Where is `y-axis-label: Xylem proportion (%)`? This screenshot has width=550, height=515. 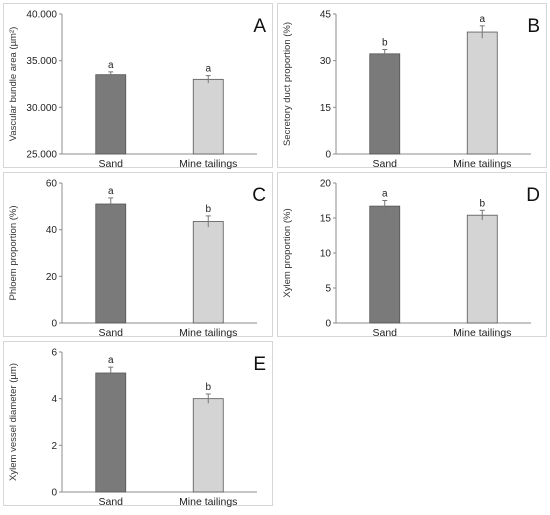
y-axis-label: Xylem proportion (%) is located at coordinates (287, 252).